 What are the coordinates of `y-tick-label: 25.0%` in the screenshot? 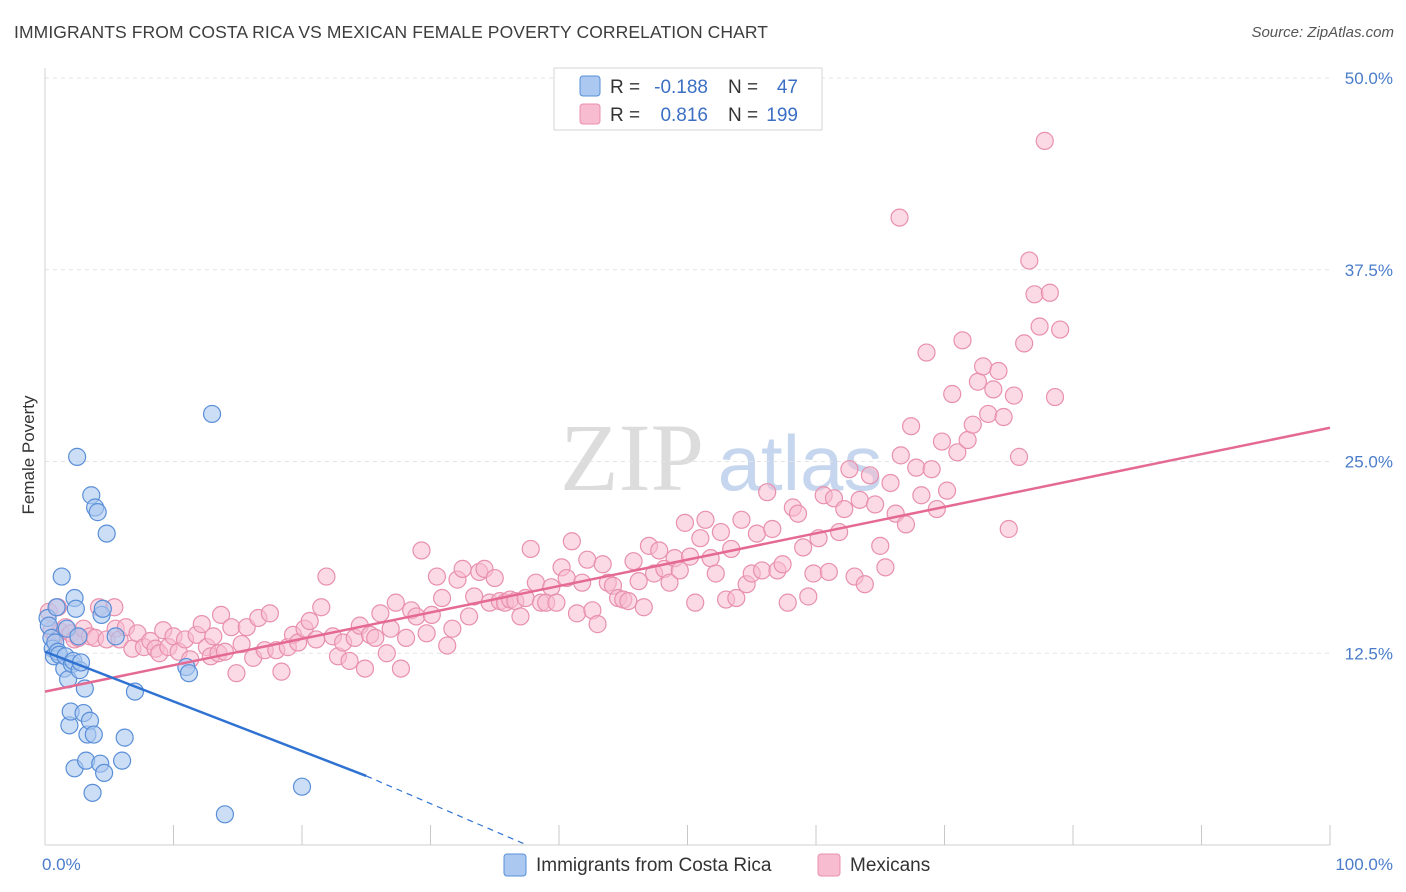 It's located at (1369, 462).